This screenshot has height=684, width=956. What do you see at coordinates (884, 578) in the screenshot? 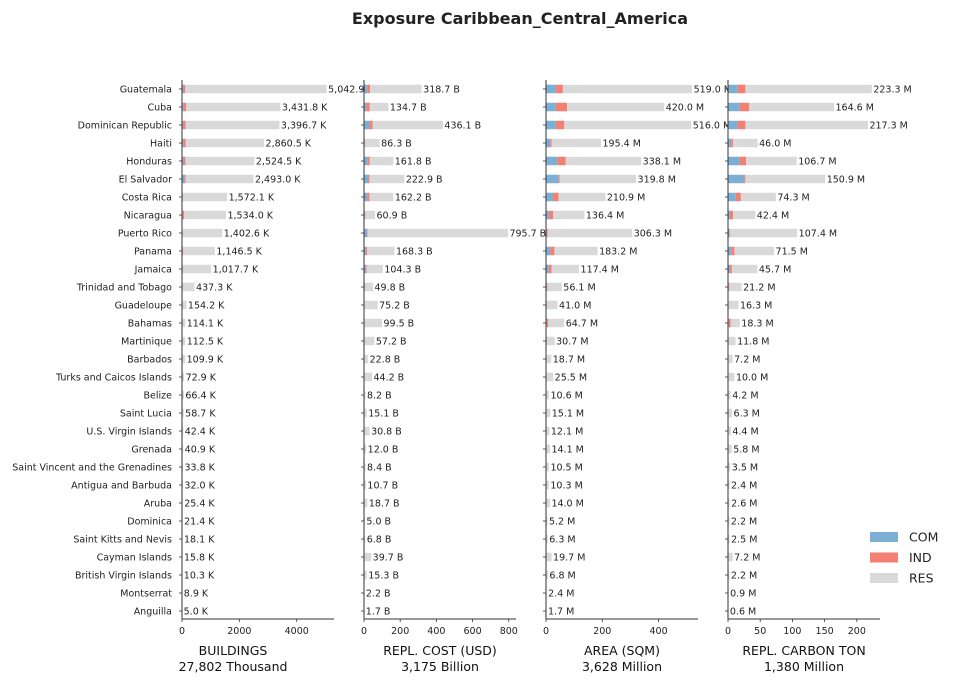
I see `legend-swatch-res` at bounding box center [884, 578].